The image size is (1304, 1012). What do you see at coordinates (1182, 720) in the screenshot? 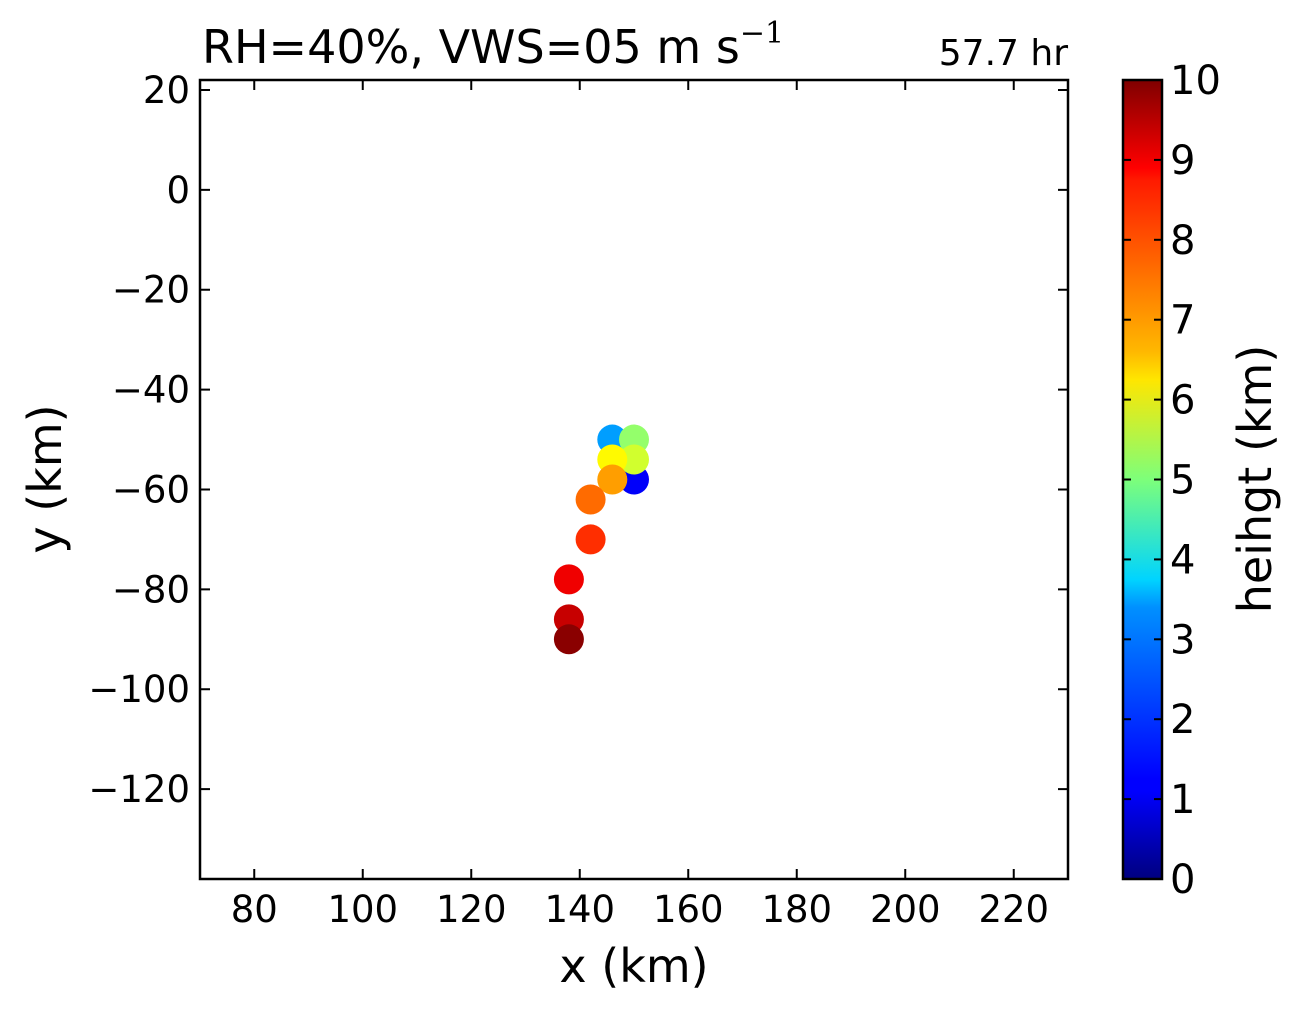
I see `colorbar-tick-label: 2` at bounding box center [1182, 720].